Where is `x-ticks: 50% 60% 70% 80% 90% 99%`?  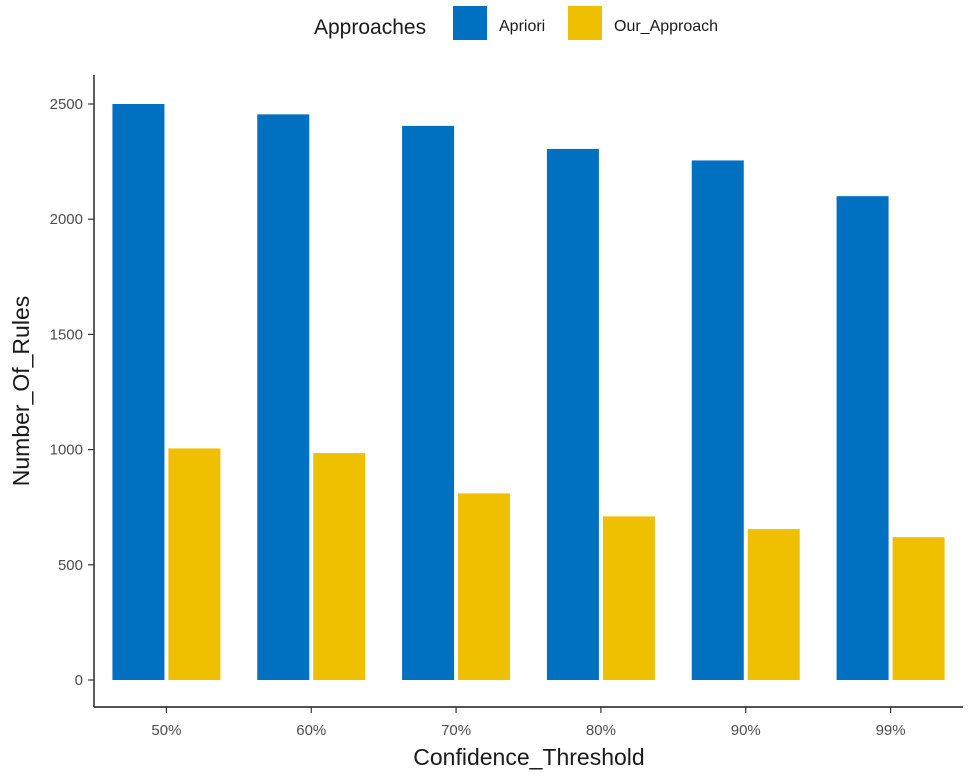 x-ticks: 50% 60% 70% 80% 90% 99% is located at coordinates (528, 723).